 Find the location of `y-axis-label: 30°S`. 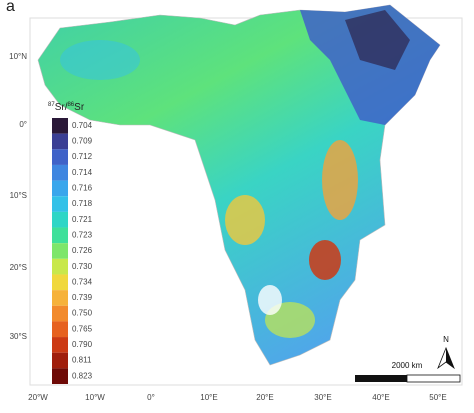

y-axis-label: 30°S is located at coordinates (18, 336).